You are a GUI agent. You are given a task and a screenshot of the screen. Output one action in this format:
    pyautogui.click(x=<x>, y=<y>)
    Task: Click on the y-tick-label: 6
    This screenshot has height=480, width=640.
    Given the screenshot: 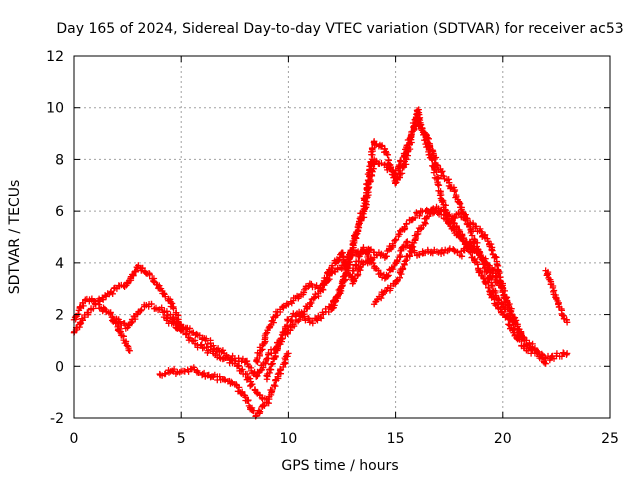 What is the action you would take?
    pyautogui.click(x=59, y=212)
    